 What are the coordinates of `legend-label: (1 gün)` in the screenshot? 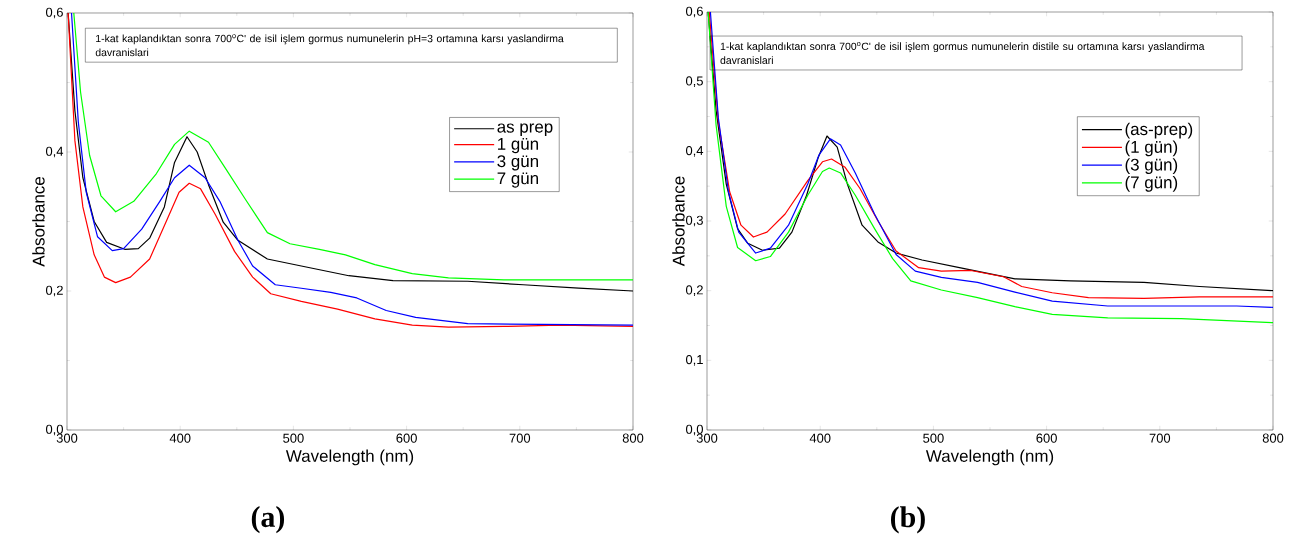 It's located at (1151, 148).